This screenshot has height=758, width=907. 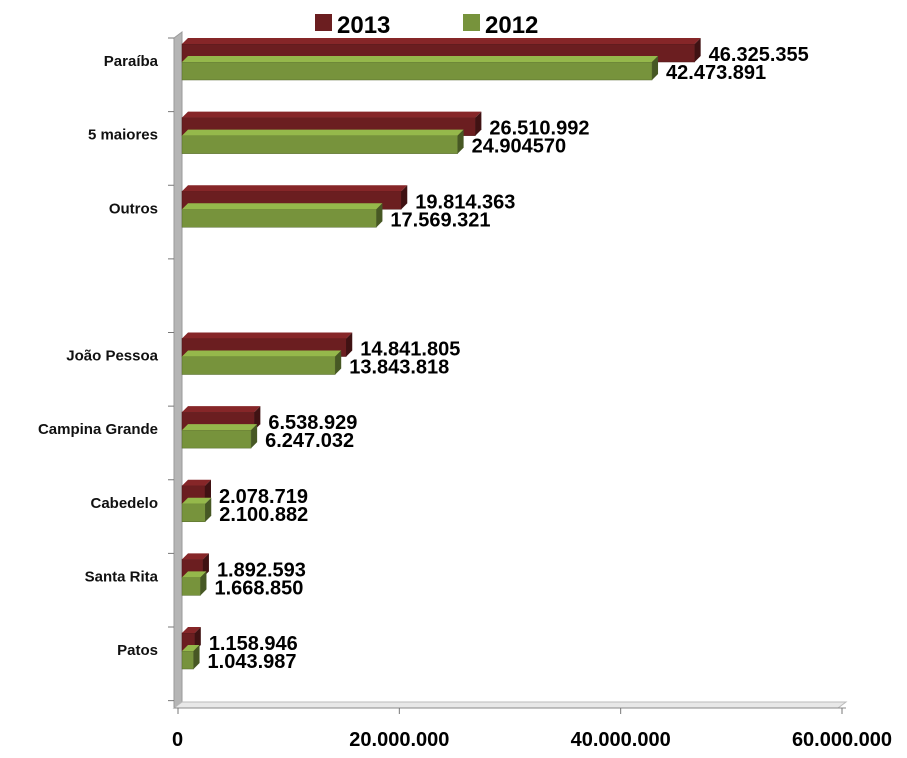 What do you see at coordinates (112, 356) in the screenshot?
I see `category-label: João Pessoa` at bounding box center [112, 356].